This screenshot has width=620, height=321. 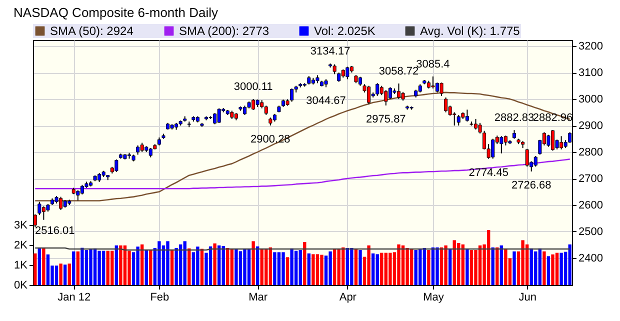 I want to click on y-tick-label: 2700, so click(x=590, y=179).